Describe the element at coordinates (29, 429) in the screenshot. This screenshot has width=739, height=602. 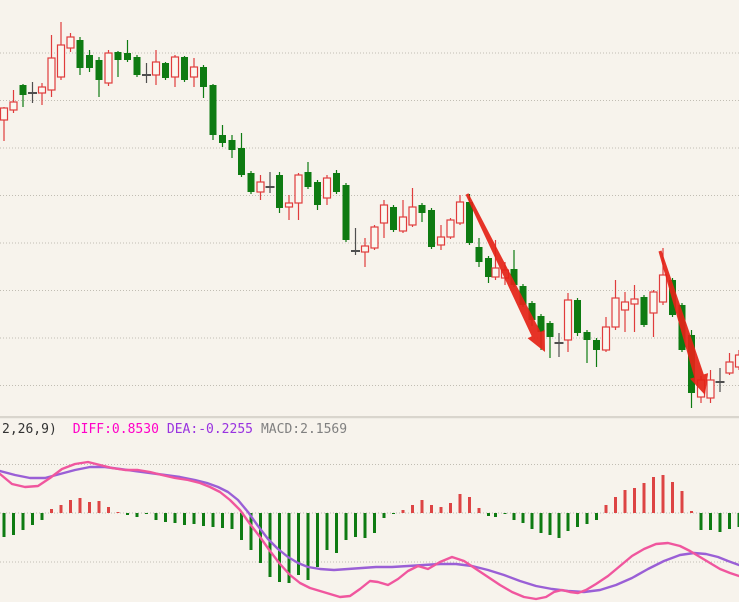
I see `macd-params-label: 2,26,9)` at that location.